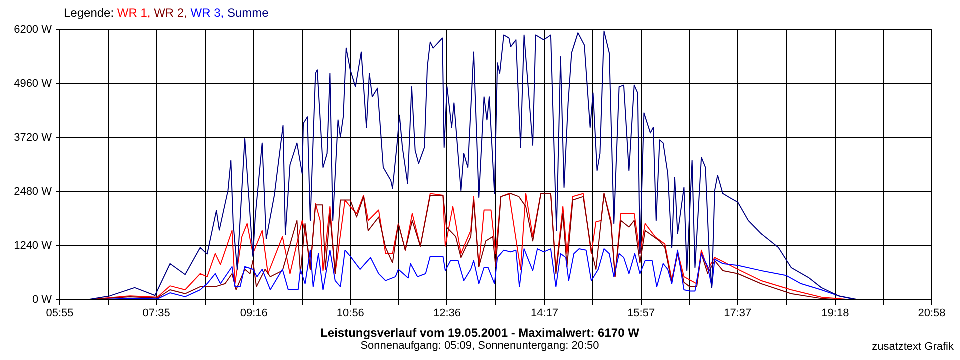  Describe the element at coordinates (544, 314) in the screenshot. I see `x-tick-label: 14:17` at that location.